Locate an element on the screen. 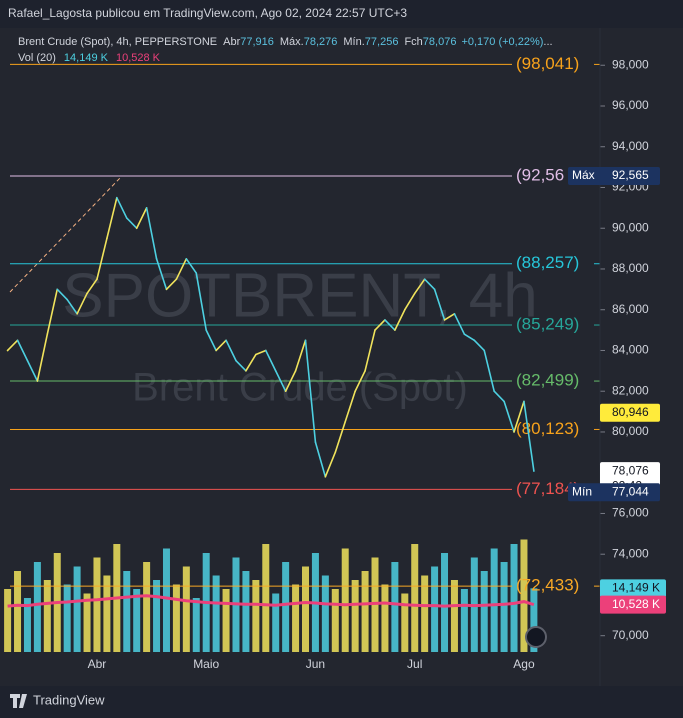 The width and height of the screenshot is (683, 718). badge-label: 92,565 is located at coordinates (630, 175).